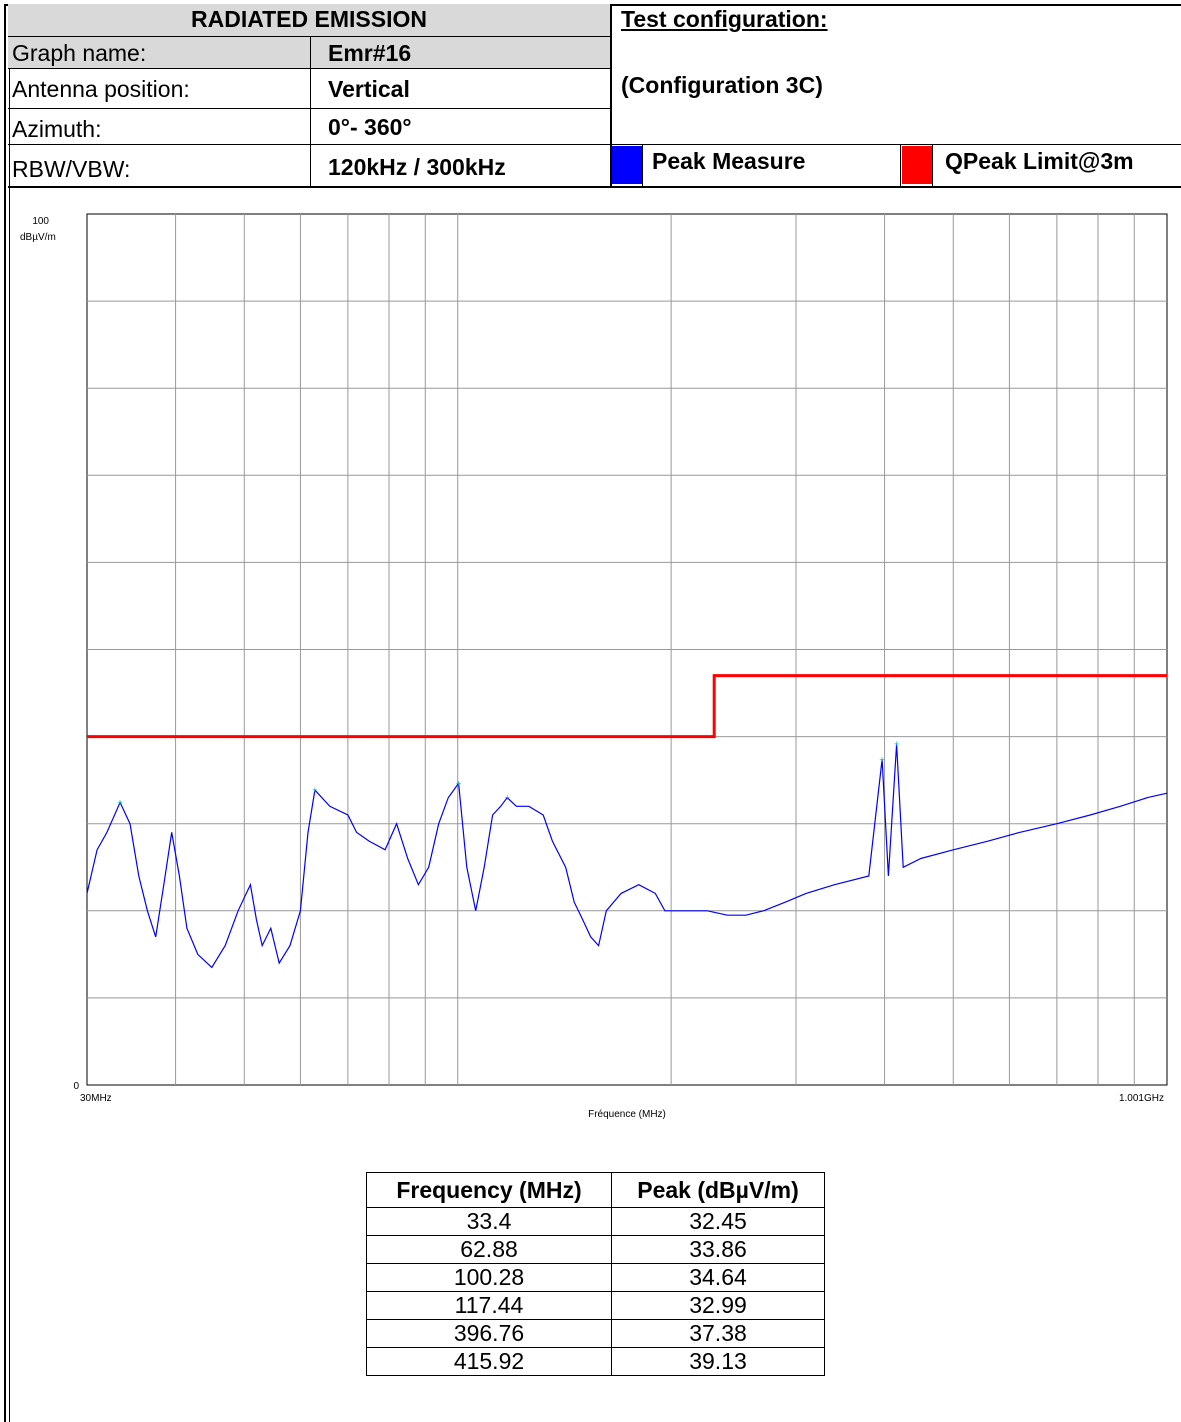  I want to click on table-header-row: Frequency (MHz) Peak (dBµV/m), so click(595, 1190).